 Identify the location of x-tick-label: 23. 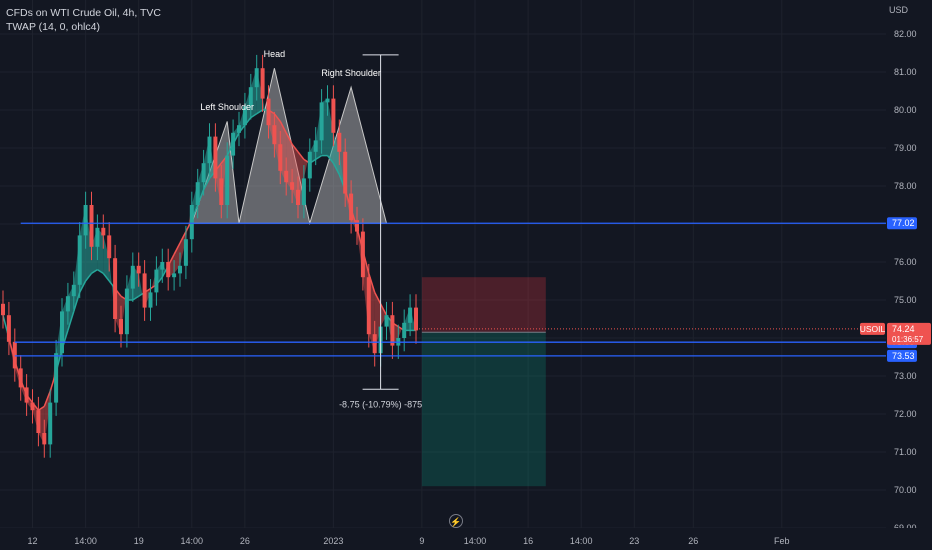
(634, 541).